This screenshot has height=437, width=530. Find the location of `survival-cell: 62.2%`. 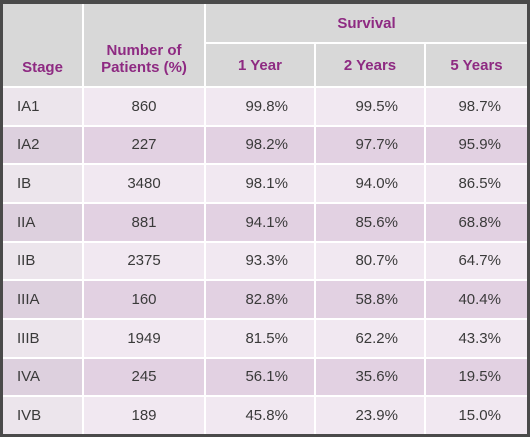

survival-cell: 62.2% is located at coordinates (370, 338).